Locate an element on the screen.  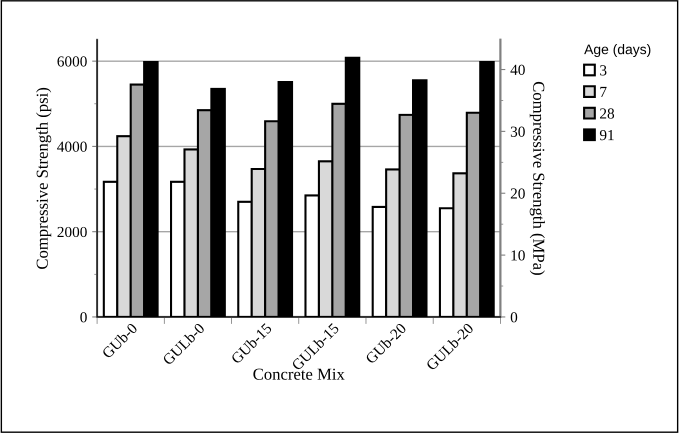
x-axis-title: Concrete Mix is located at coordinates (299, 374).